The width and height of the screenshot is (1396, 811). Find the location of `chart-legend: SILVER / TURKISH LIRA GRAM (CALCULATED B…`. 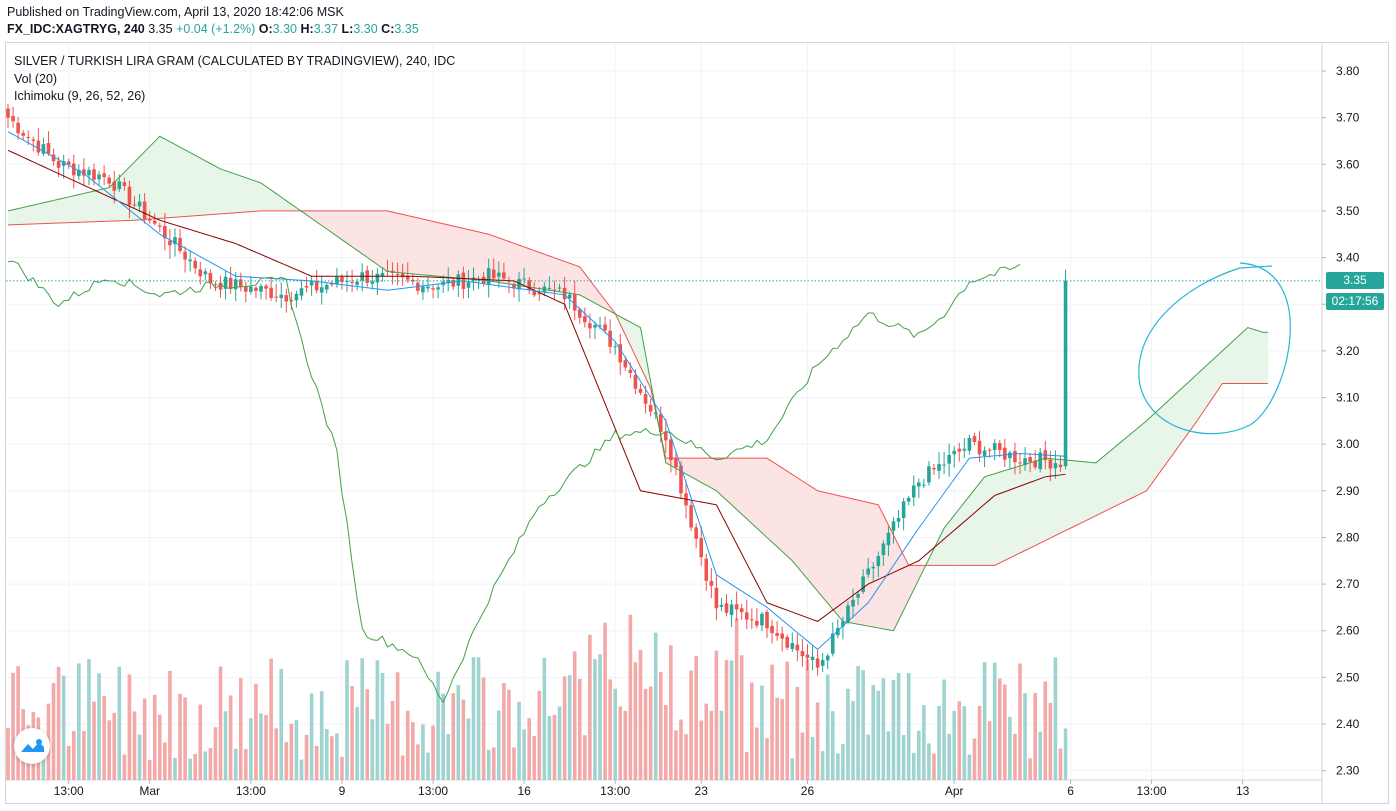

chart-legend: SILVER / TURKISH LIRA GRAM (CALCULATED B… is located at coordinates (234, 79).